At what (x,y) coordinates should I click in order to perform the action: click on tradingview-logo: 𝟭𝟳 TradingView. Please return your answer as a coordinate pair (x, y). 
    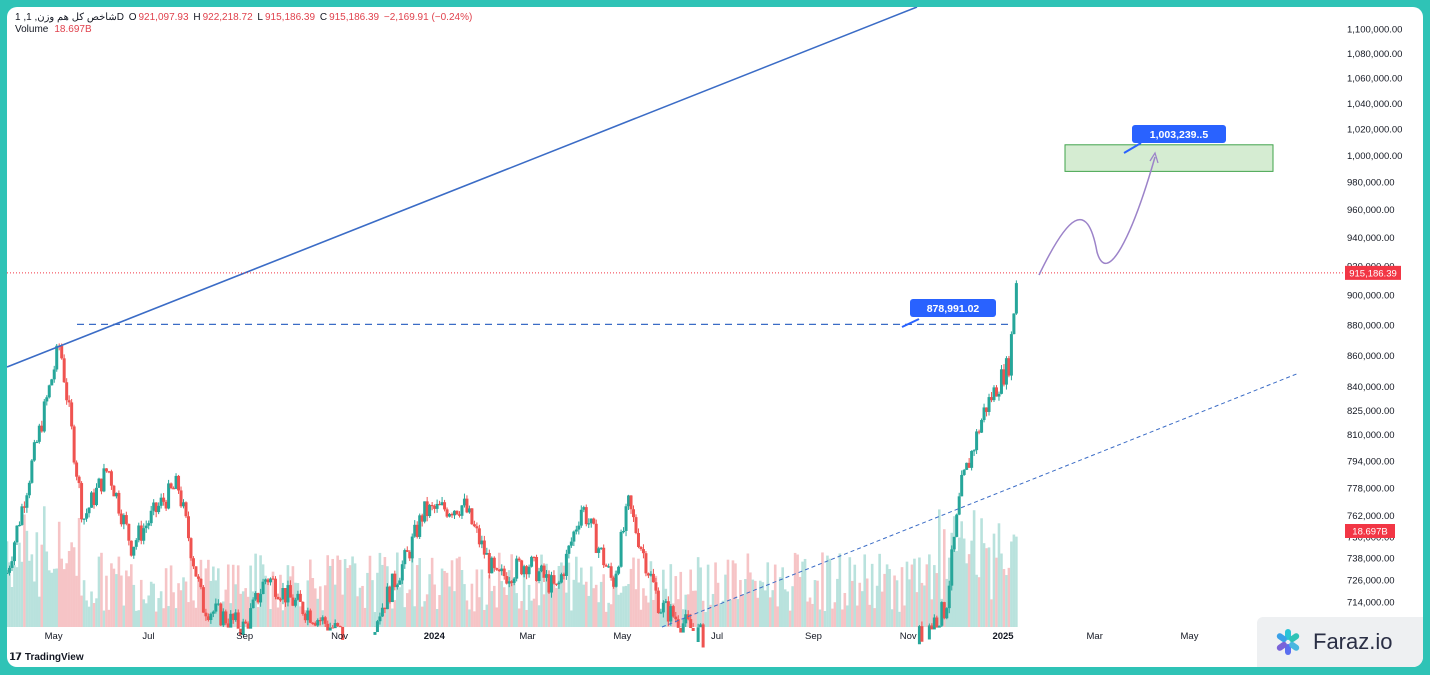
    Looking at the image, I should click on (46, 657).